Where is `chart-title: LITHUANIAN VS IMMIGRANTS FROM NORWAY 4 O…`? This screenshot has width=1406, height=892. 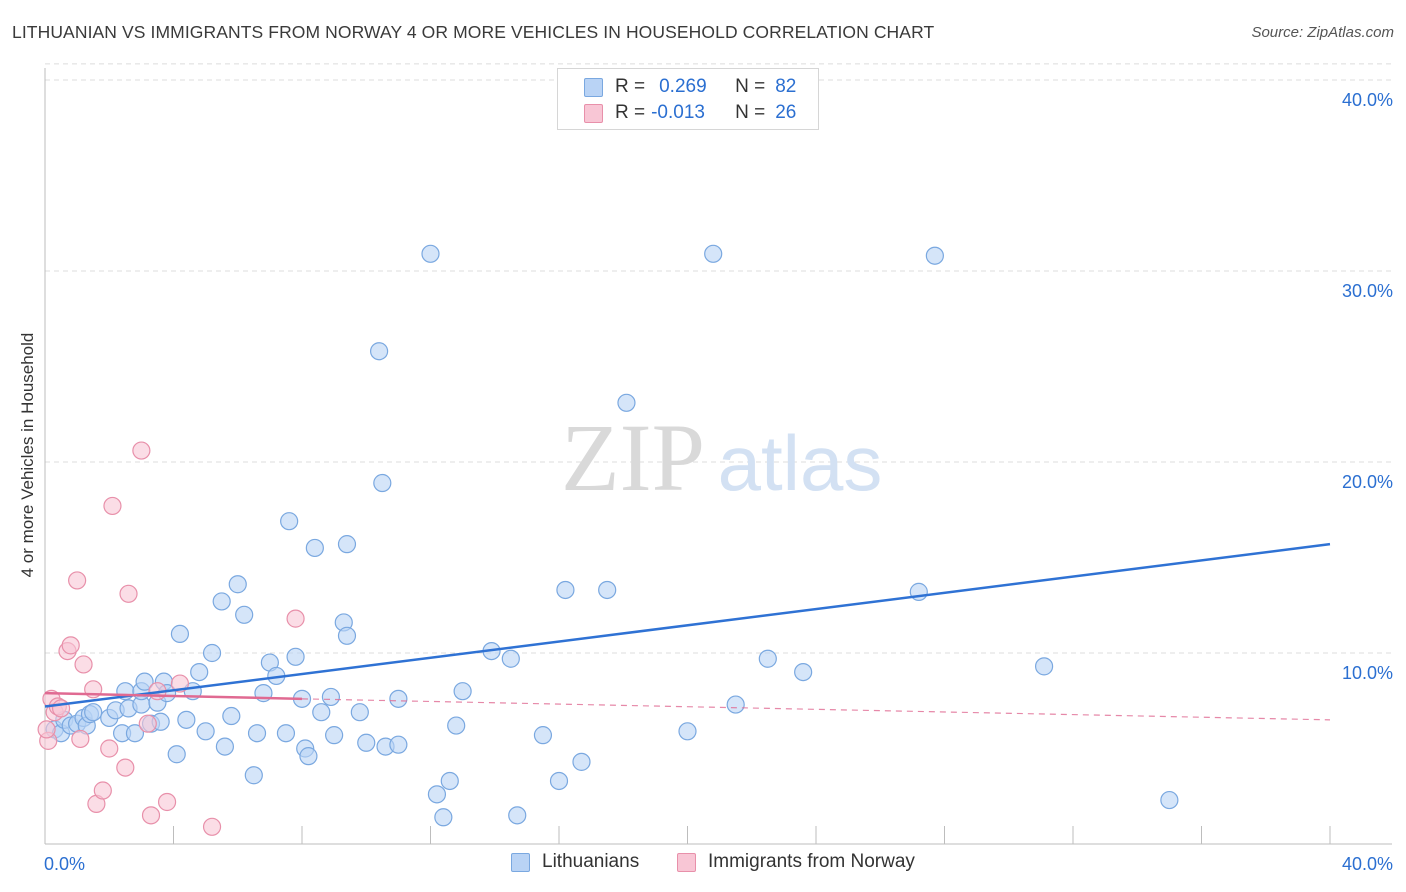
chart-title: LITHUANIAN VS IMMIGRANTS FROM NORWAY 4 O… is located at coordinates (473, 32).